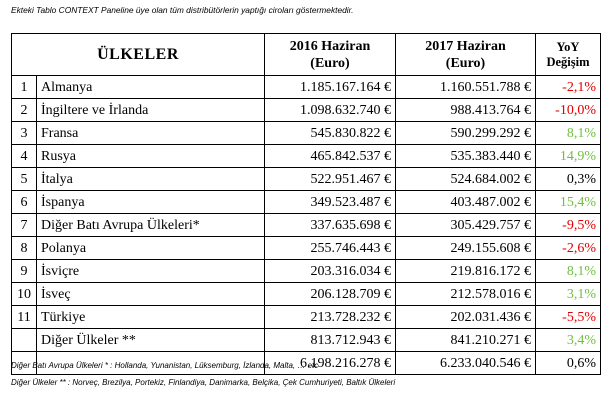 Image resolution: width=612 pixels, height=408 pixels. What do you see at coordinates (330, 156) in the screenshot?
I see `row-value-2016: 465.842.537 €` at bounding box center [330, 156].